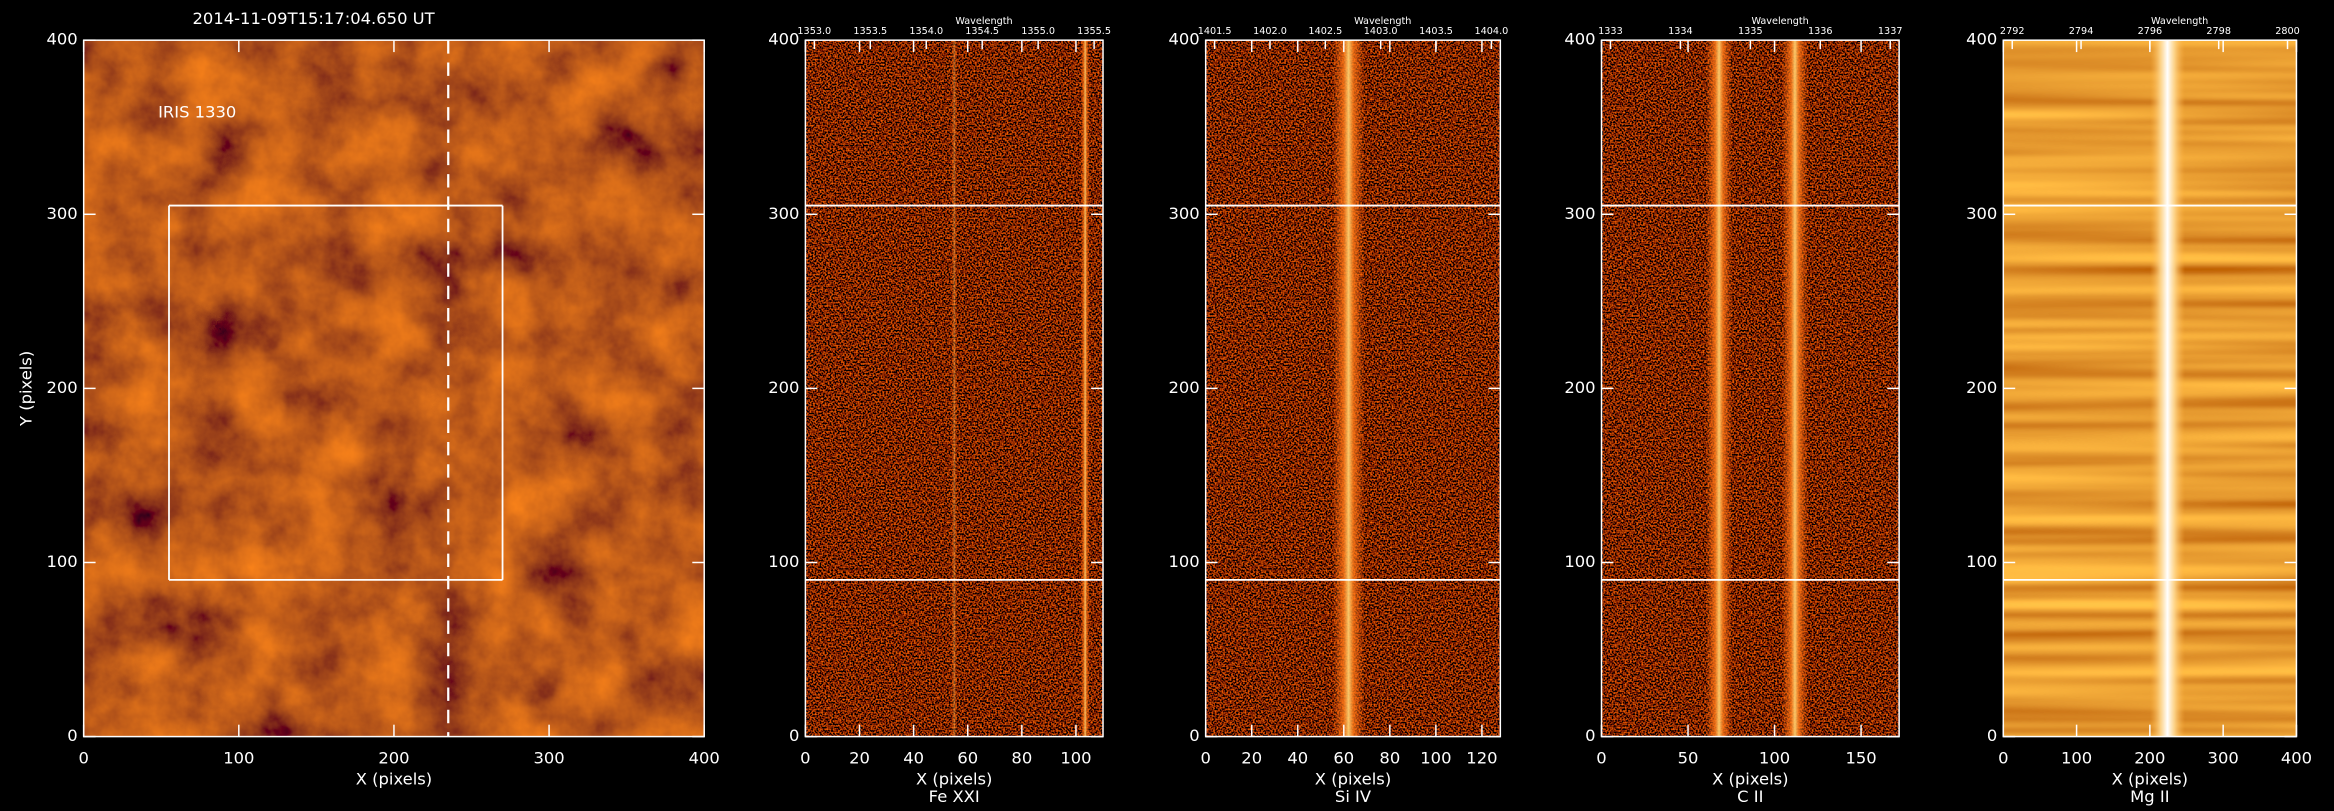  What do you see at coordinates (2012, 31) in the screenshot?
I see `top-tick-label: 2792` at bounding box center [2012, 31].